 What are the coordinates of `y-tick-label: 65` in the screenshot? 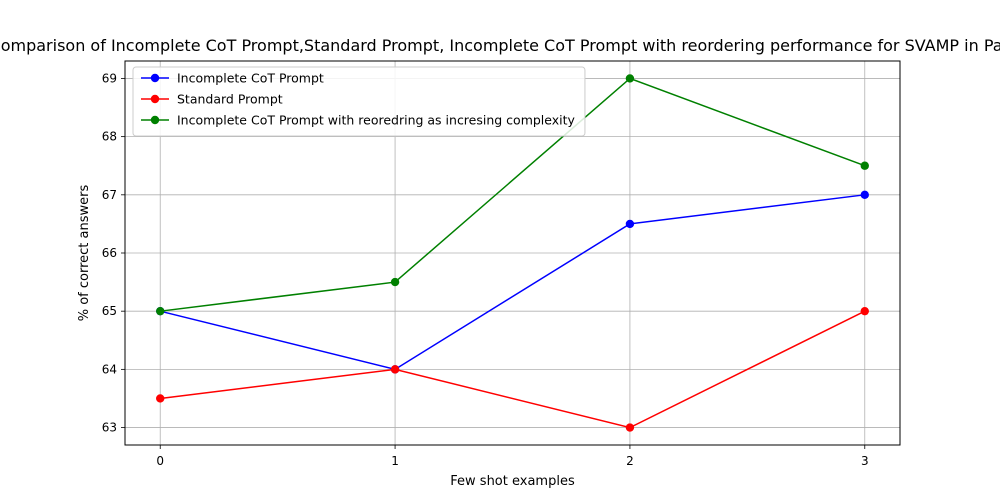 It's located at (109, 311).